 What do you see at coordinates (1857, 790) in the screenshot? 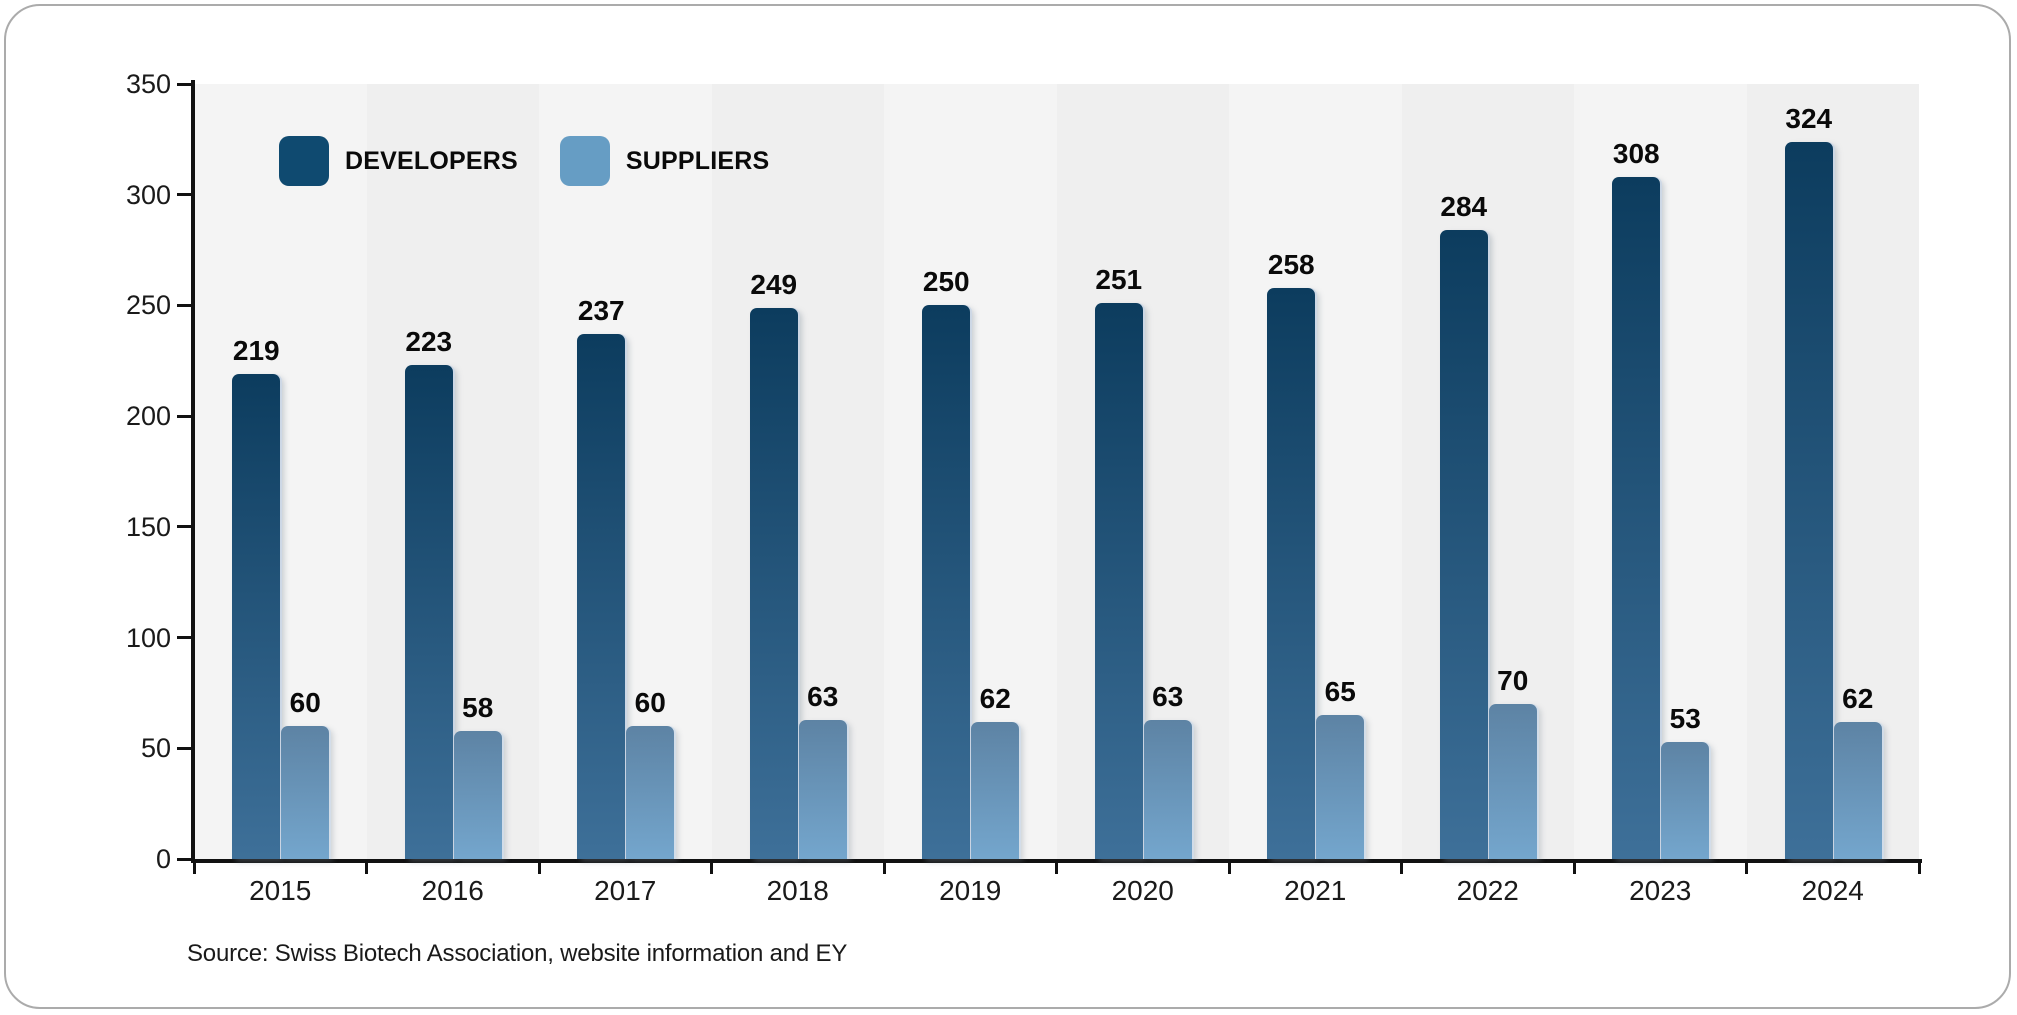
I see `bar-suppliers-2024` at bounding box center [1857, 790].